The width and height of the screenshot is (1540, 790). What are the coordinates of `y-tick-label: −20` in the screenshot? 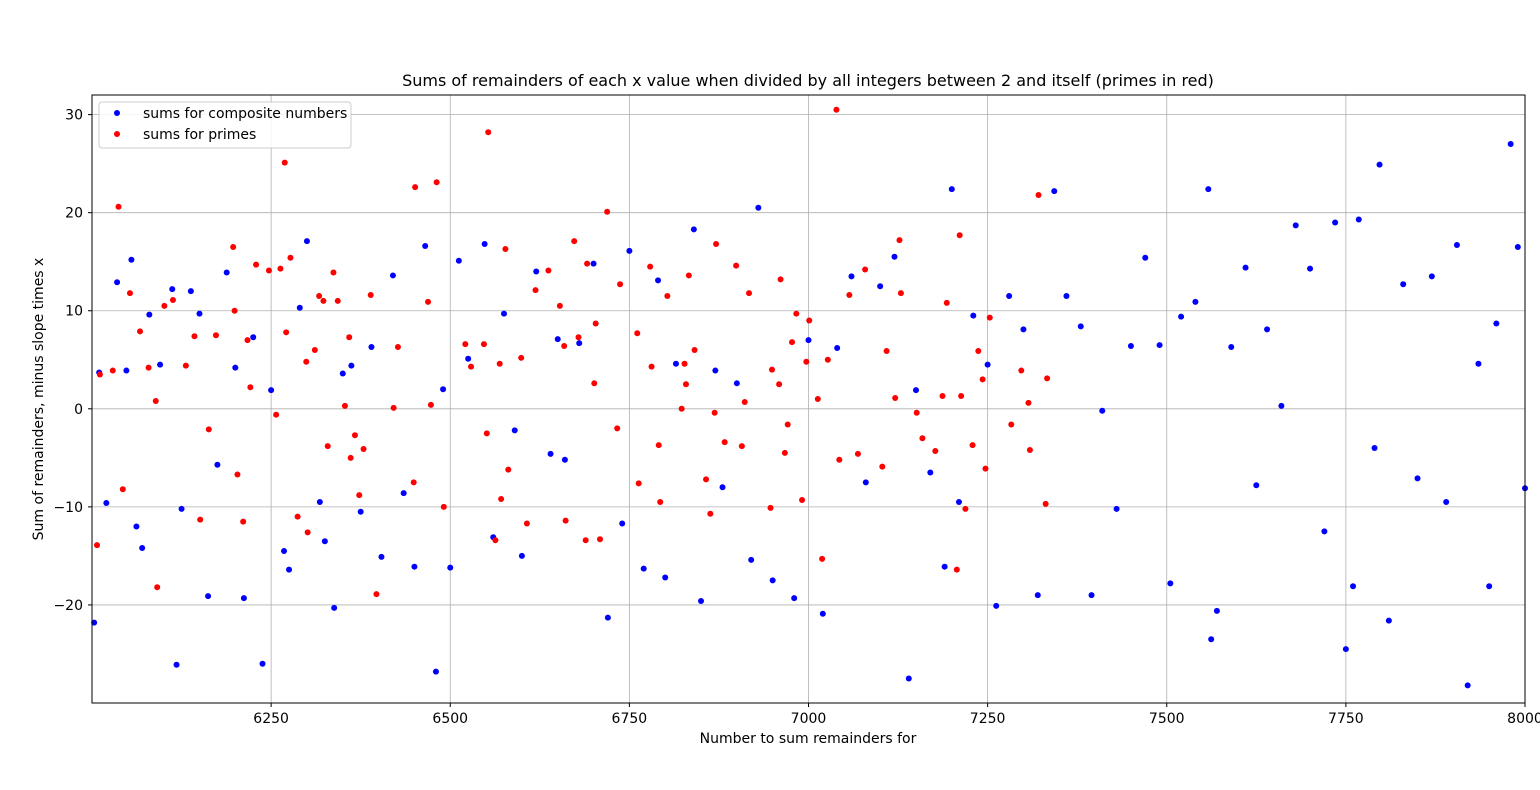 It's located at (68, 606).